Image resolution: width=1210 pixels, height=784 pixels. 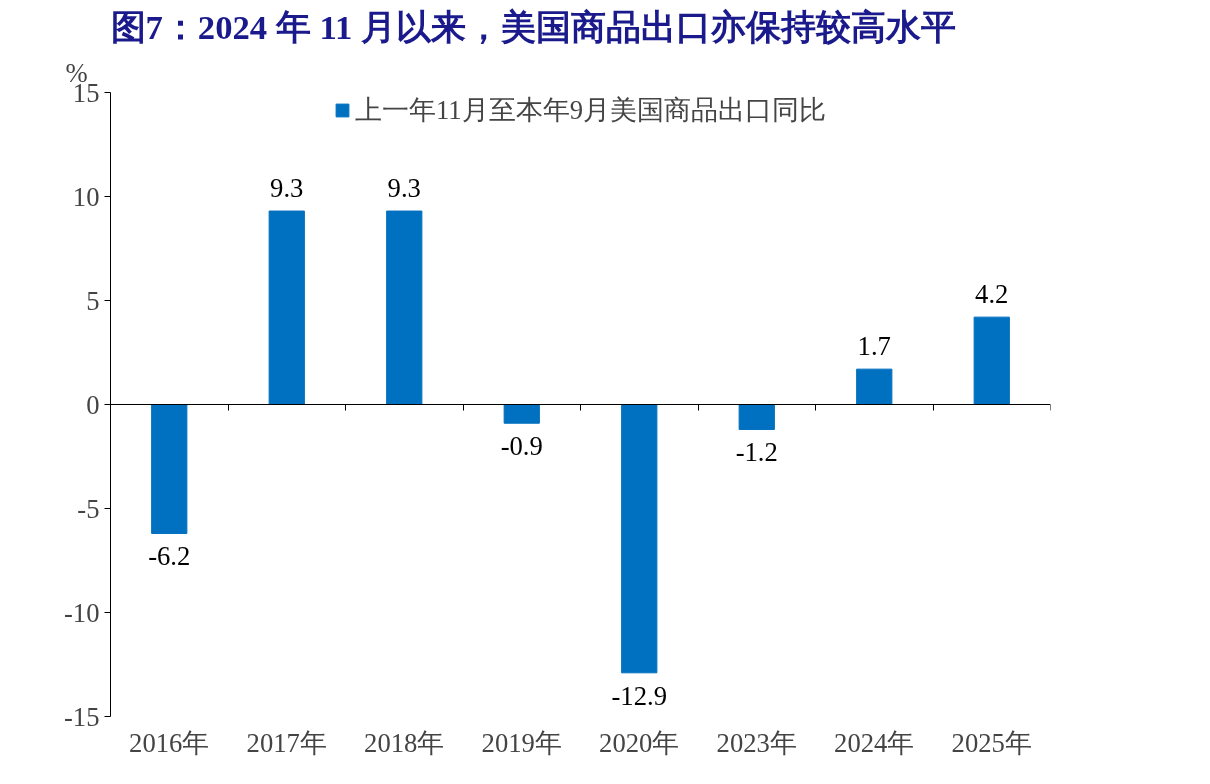 I want to click on y-tick-label: 5, so click(x=93, y=300).